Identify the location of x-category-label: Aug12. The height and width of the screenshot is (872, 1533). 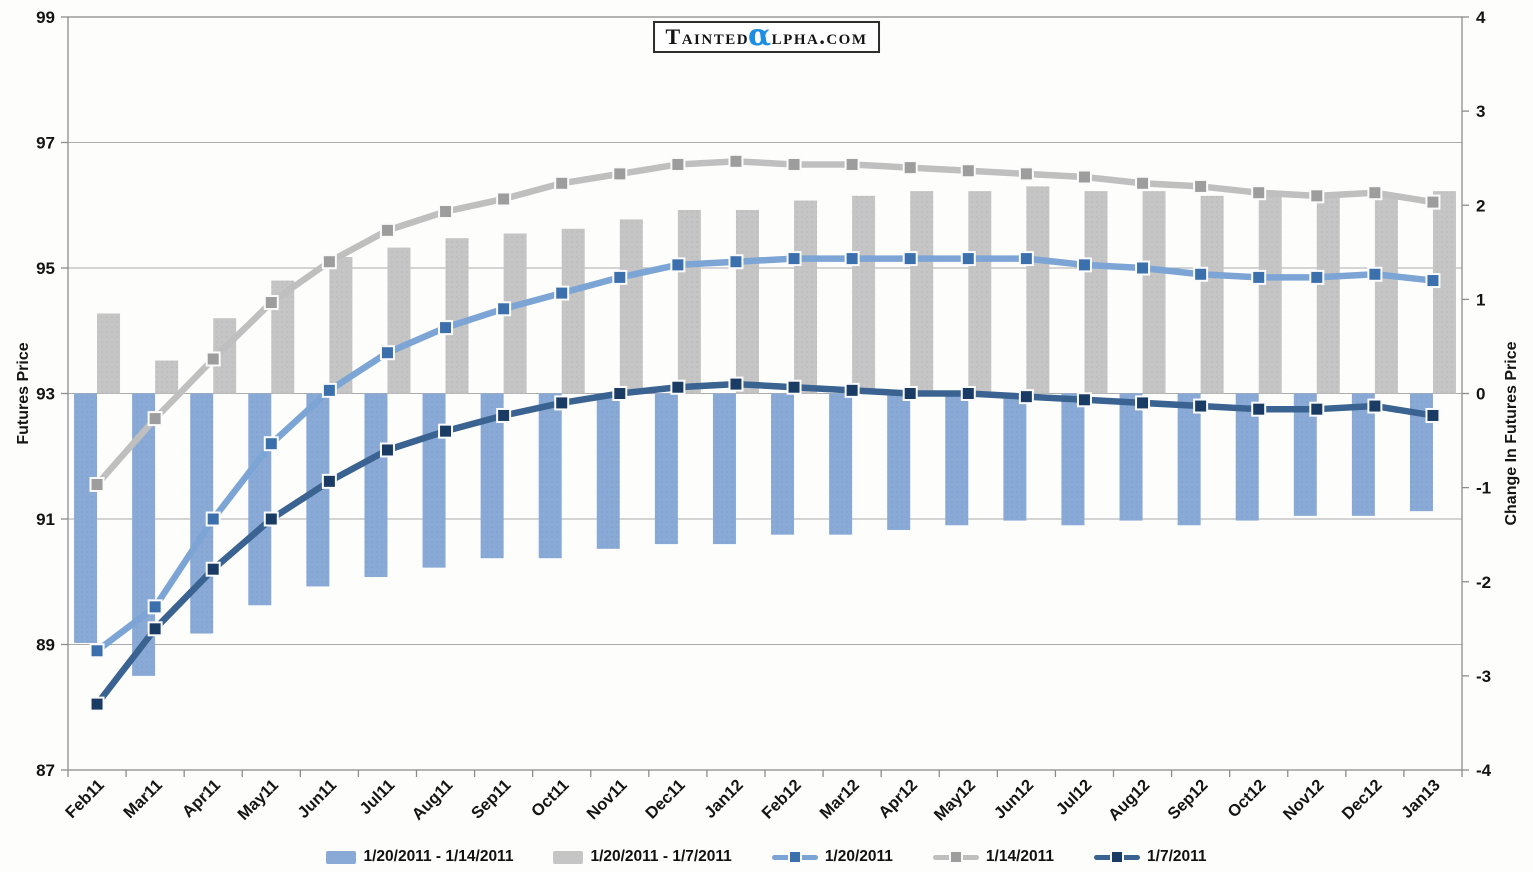
(1129, 800).